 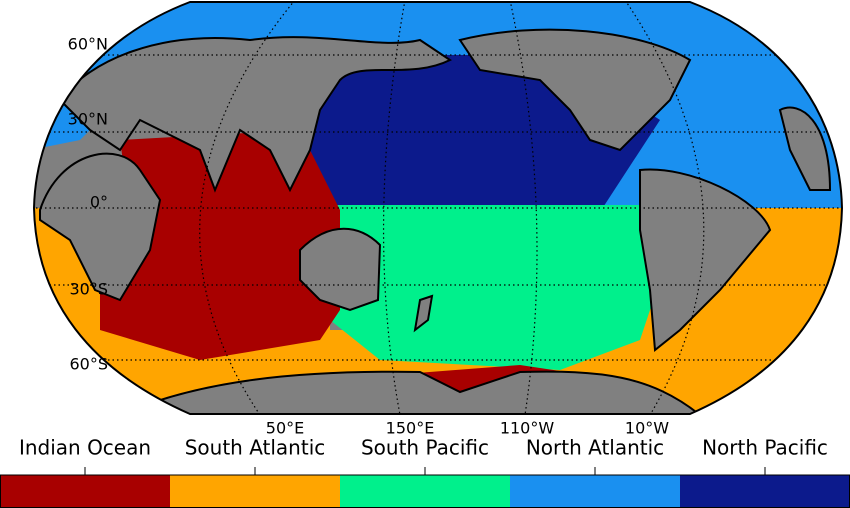 What do you see at coordinates (705, 260) in the screenshot?
I see `south-america` at bounding box center [705, 260].